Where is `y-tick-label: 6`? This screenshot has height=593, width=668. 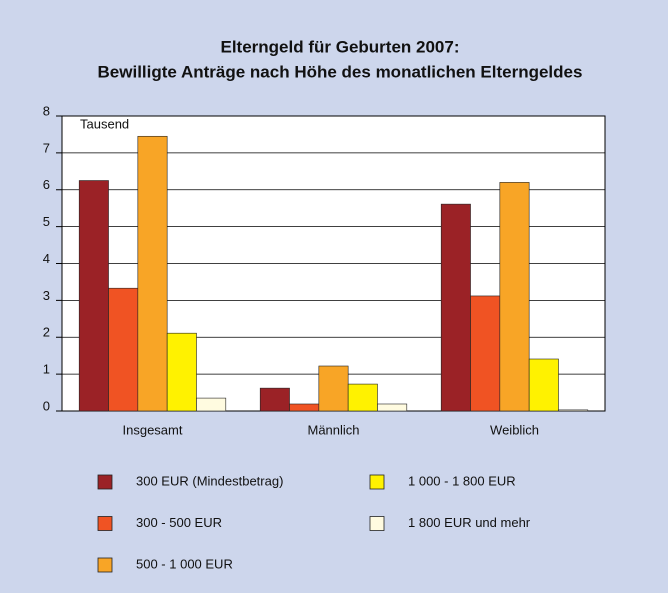 y-tick-label: 6 is located at coordinates (46, 184).